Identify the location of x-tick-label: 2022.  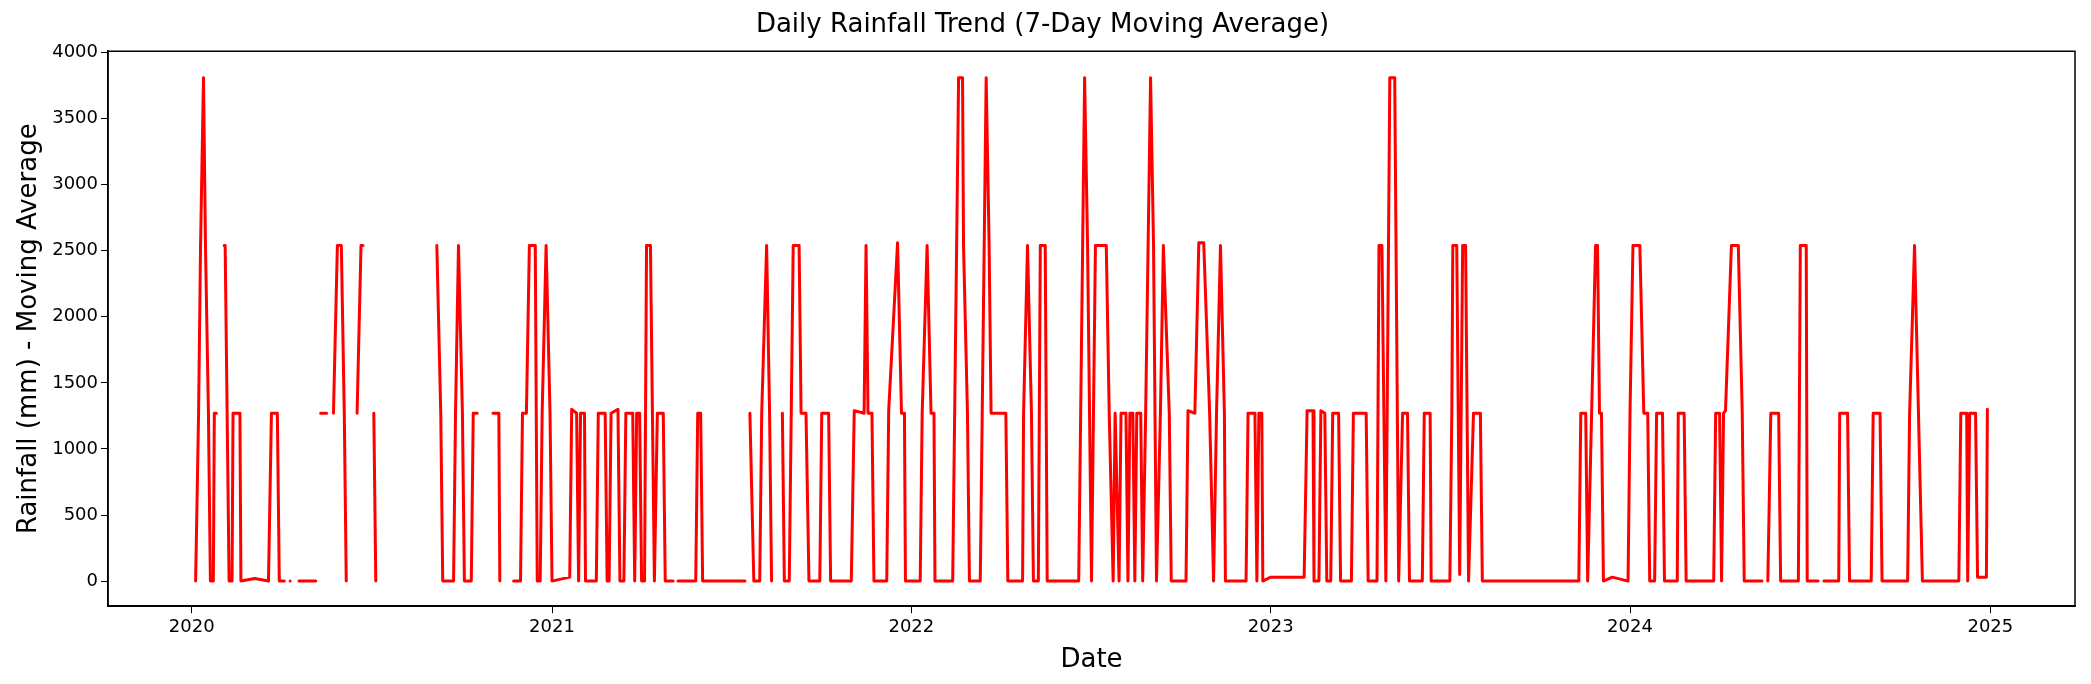
(911, 625).